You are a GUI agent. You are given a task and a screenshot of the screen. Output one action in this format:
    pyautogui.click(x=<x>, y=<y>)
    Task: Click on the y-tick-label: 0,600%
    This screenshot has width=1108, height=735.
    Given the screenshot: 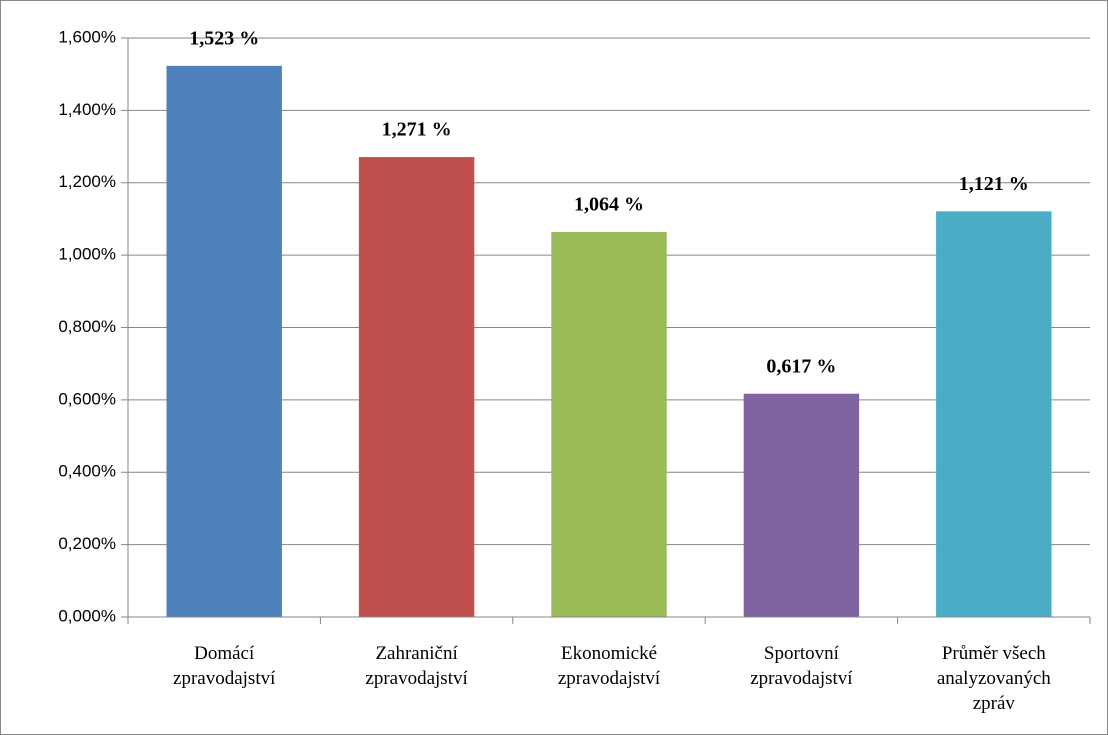 What is the action you would take?
    pyautogui.click(x=87, y=398)
    